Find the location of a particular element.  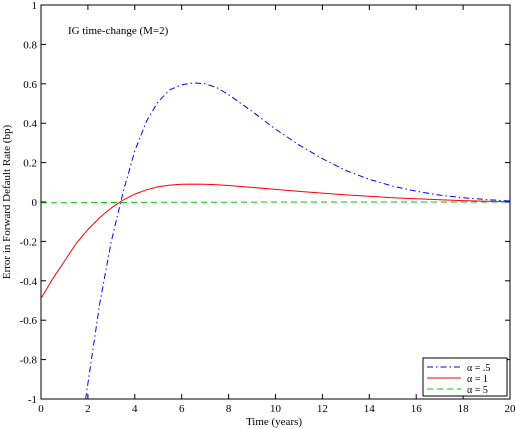

y-tick-label: -0.8 is located at coordinates (29, 361).